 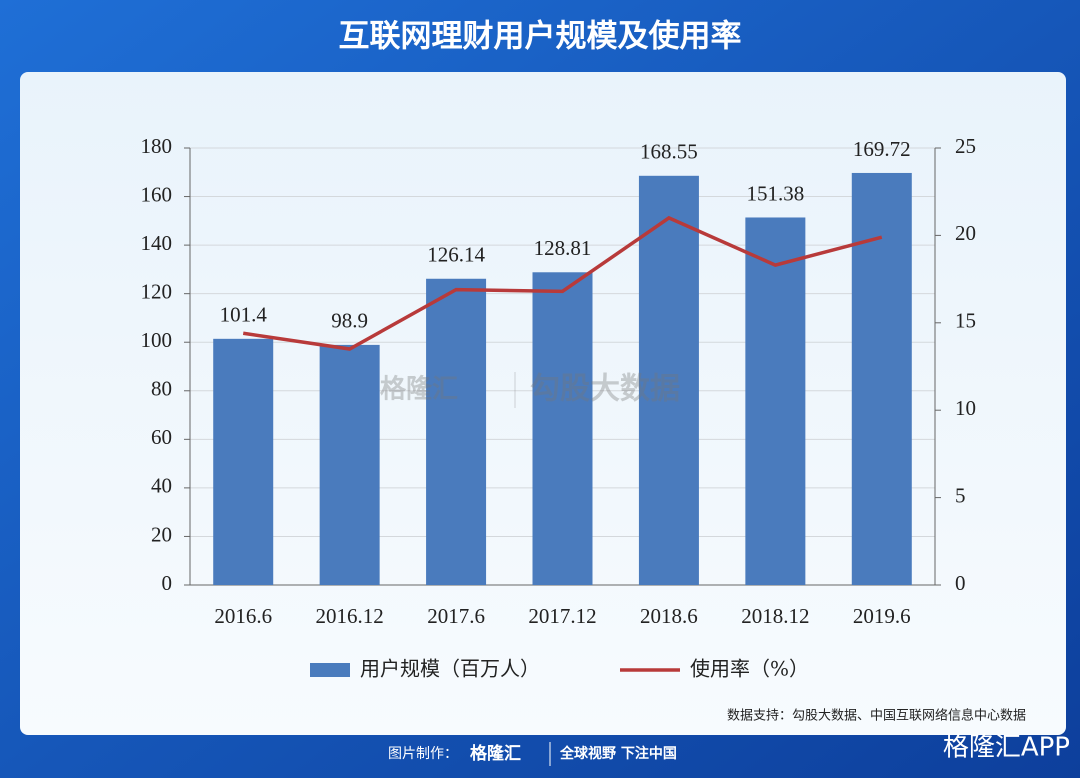 What do you see at coordinates (157, 243) in the screenshot?
I see `y-tick-label: 140` at bounding box center [157, 243].